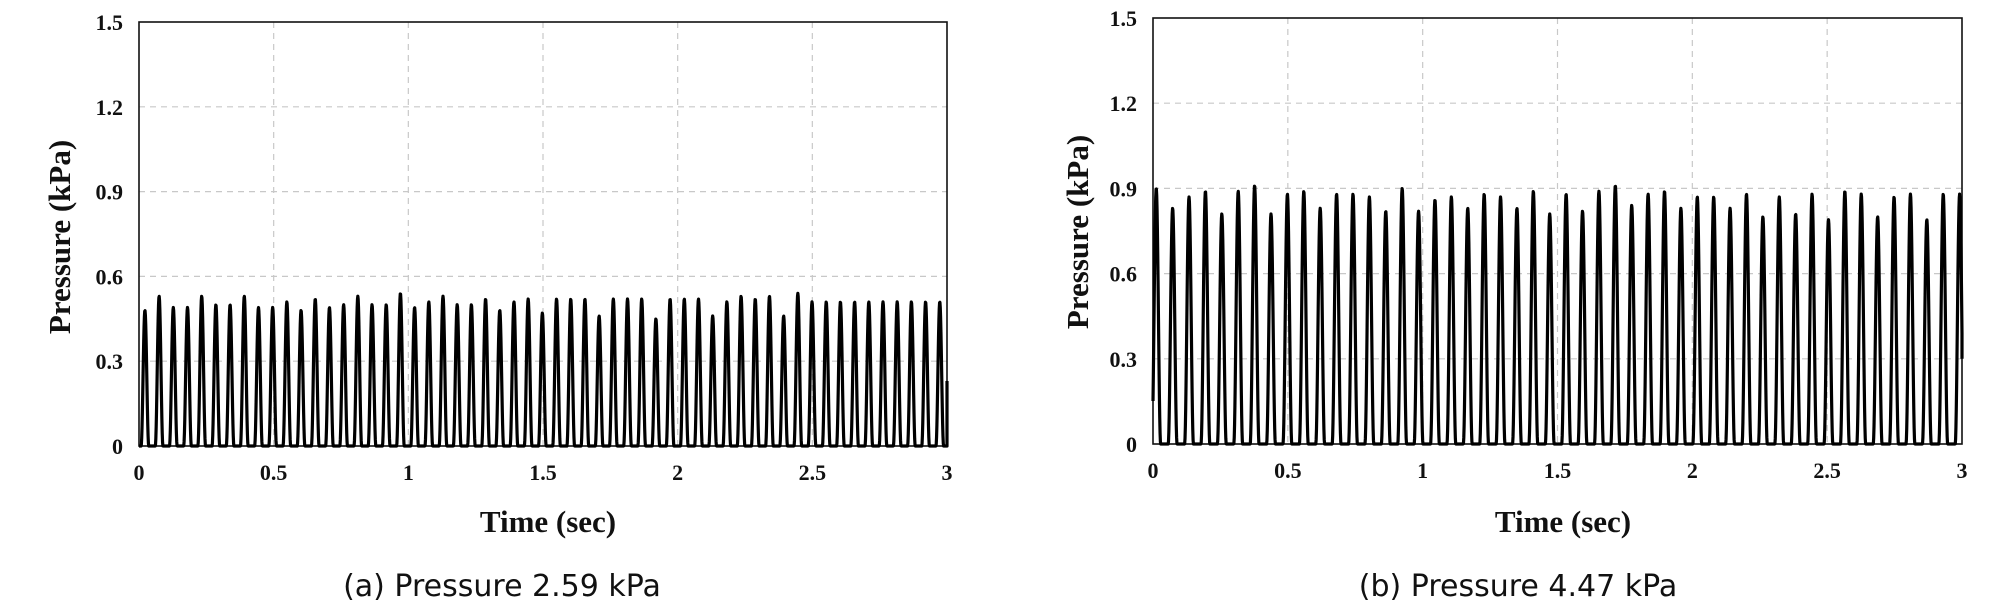 The width and height of the screenshot is (2008, 608). What do you see at coordinates (59, 237) in the screenshot?
I see `y-axis-title-a: Pressure (kPa)` at bounding box center [59, 237].